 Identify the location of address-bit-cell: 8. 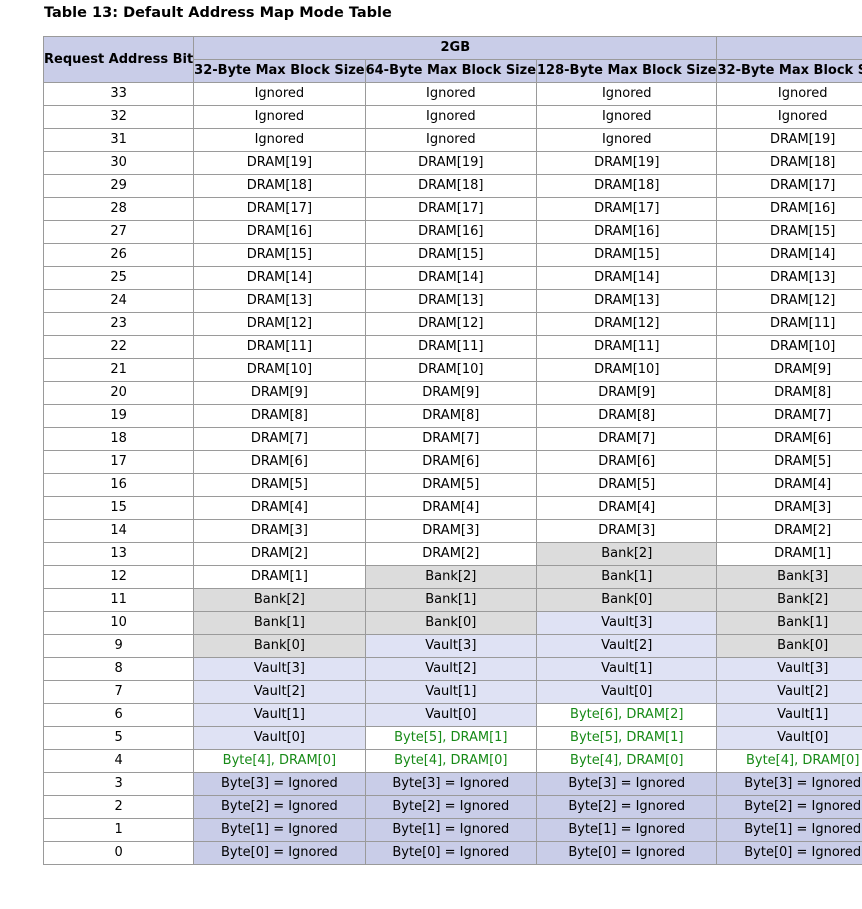
(118, 669).